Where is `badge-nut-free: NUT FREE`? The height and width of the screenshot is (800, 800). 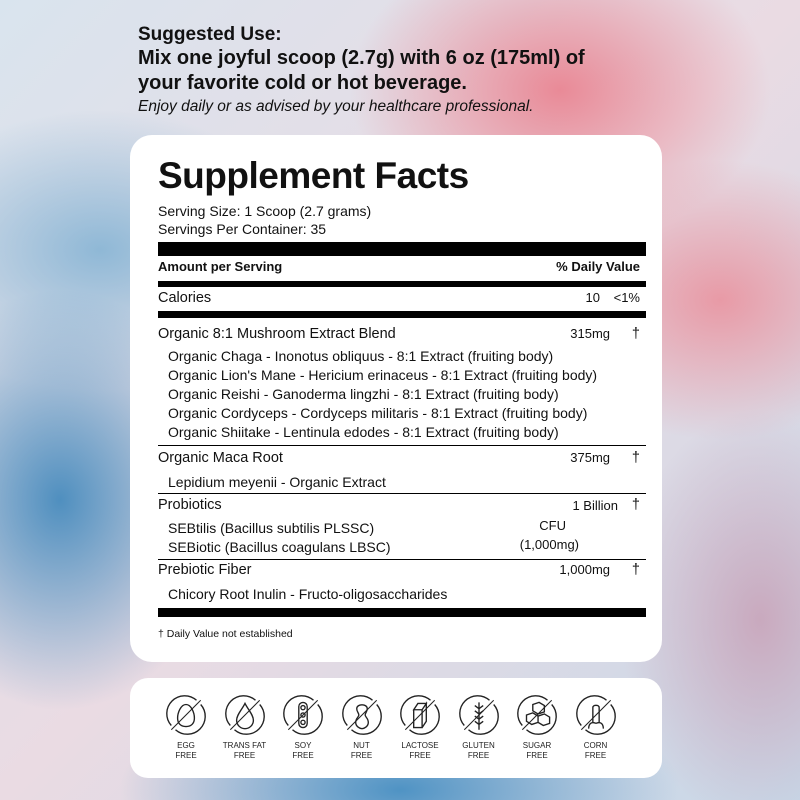
badge-nut-free: NUT FREE is located at coordinates (362, 727).